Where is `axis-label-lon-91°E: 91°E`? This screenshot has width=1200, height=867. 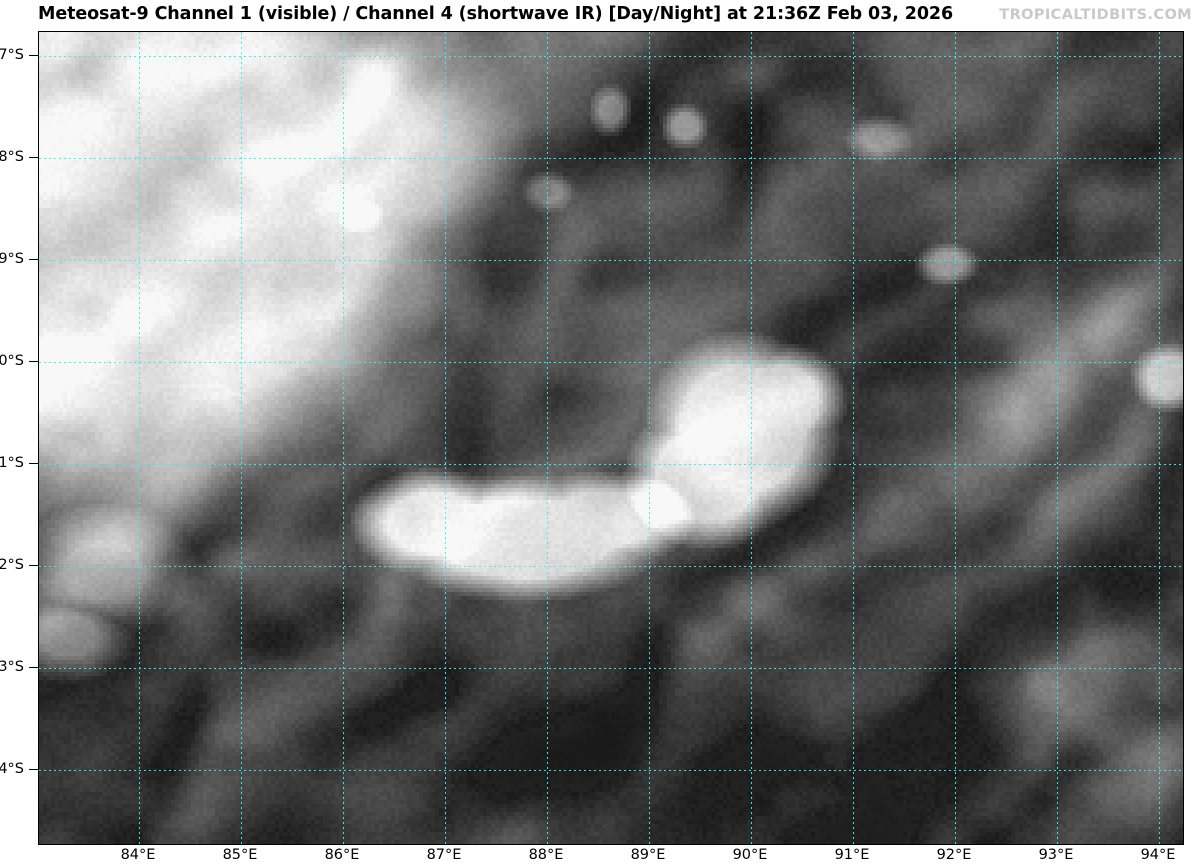 axis-label-lon-91°E: 91°E is located at coordinates (852, 855).